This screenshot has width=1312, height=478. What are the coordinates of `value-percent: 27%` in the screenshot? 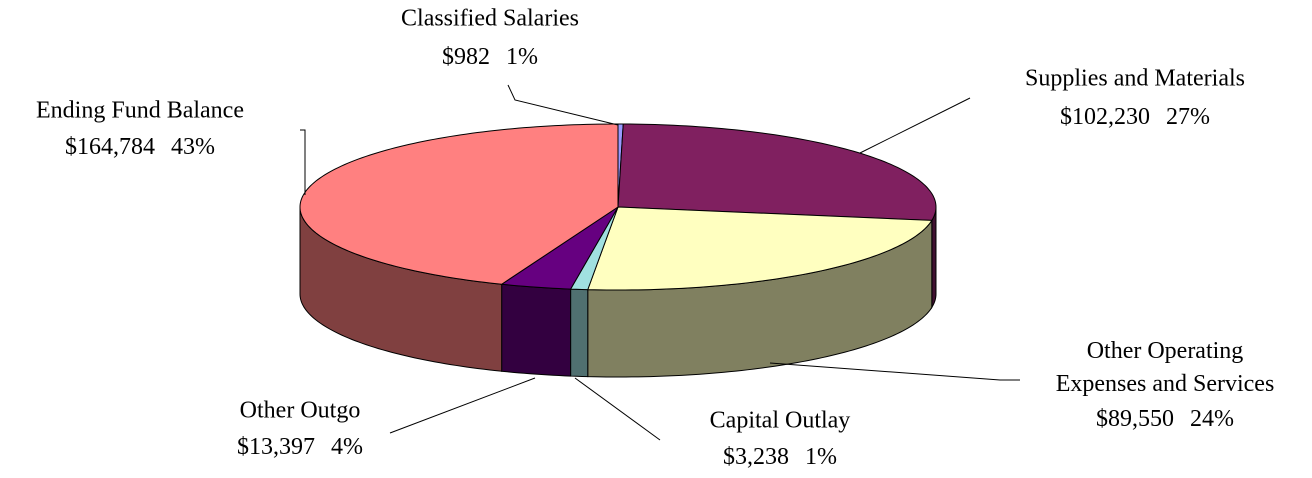 It's located at (1188, 117).